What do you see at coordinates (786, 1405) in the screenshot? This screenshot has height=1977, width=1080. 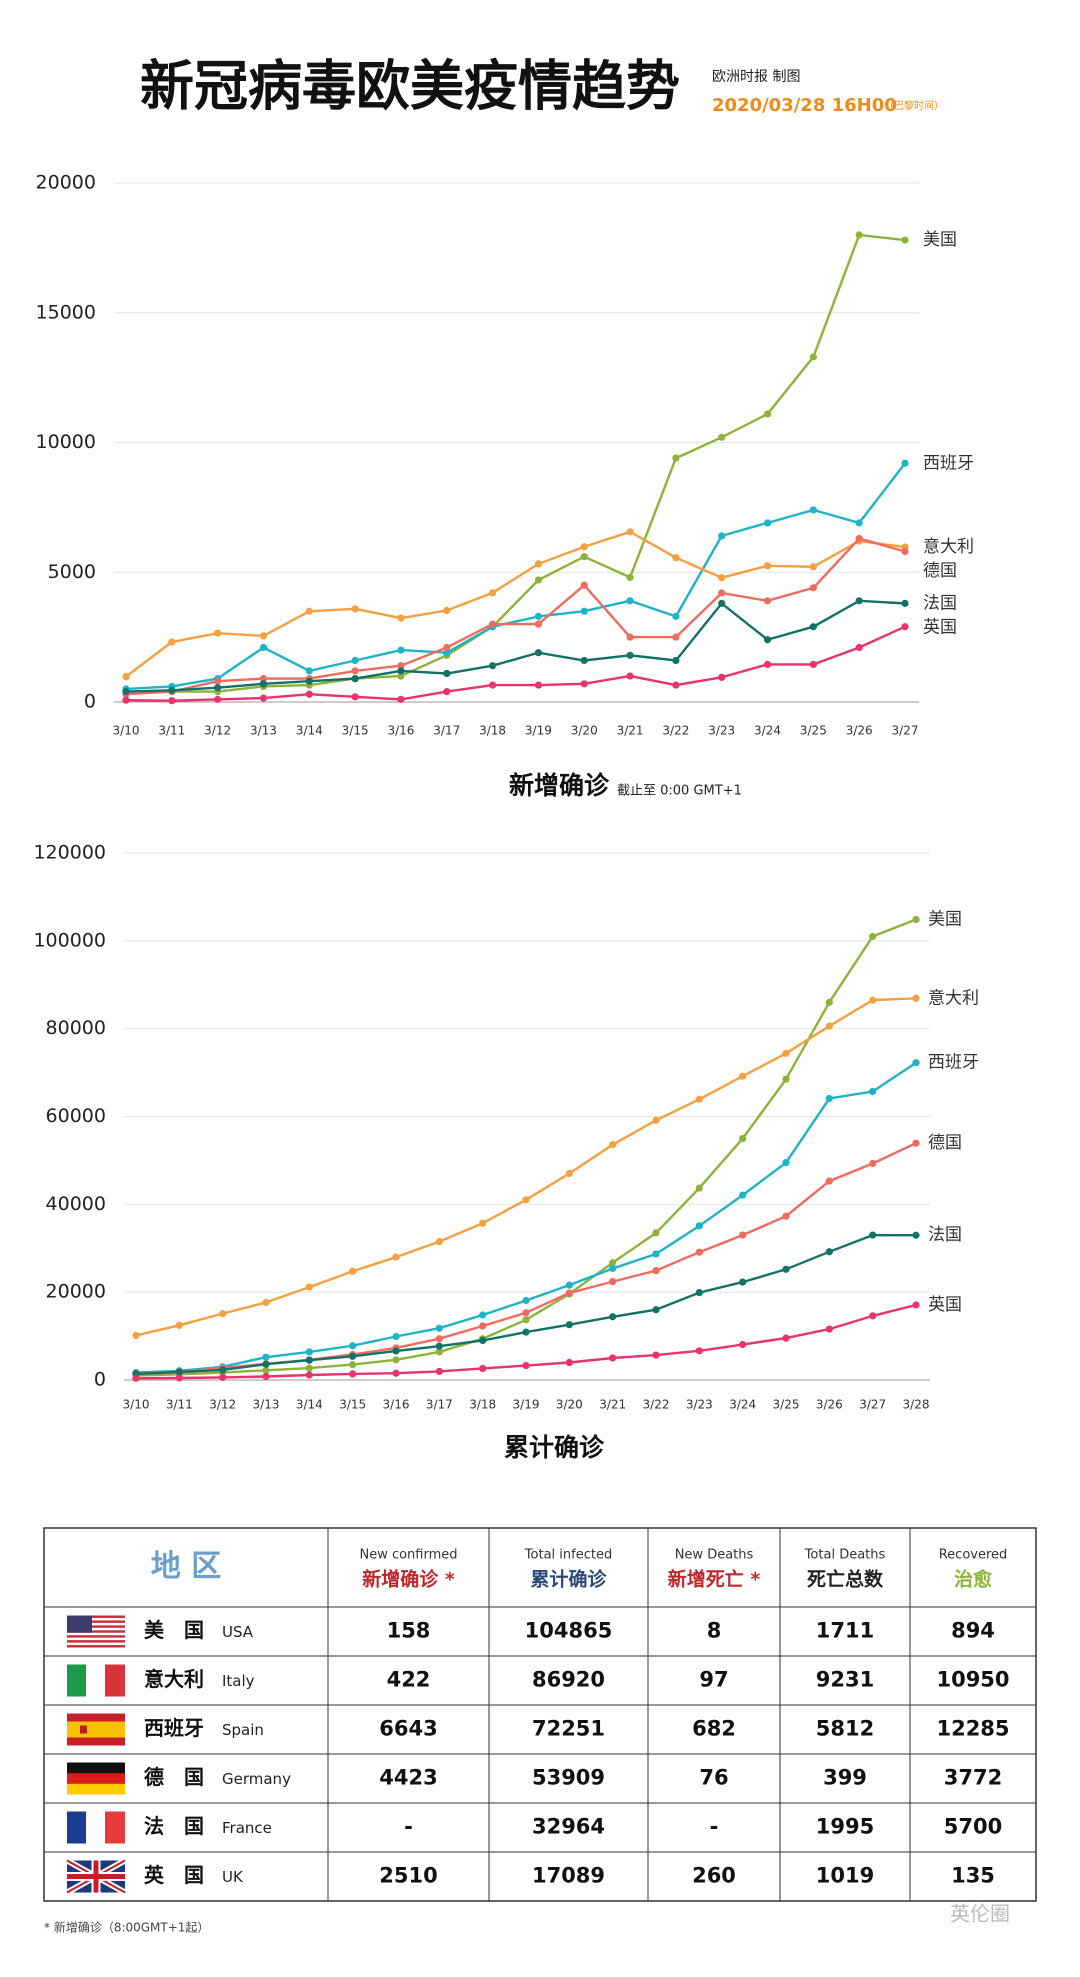 I see `x-tick-label: 3/25` at bounding box center [786, 1405].